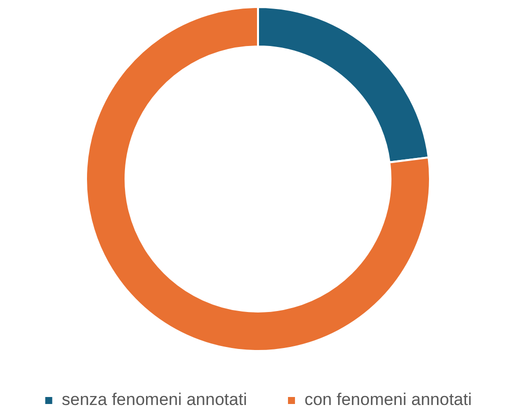 The height and width of the screenshot is (419, 516). I want to click on legend-label: senza fenomeni annotati, so click(154, 400).